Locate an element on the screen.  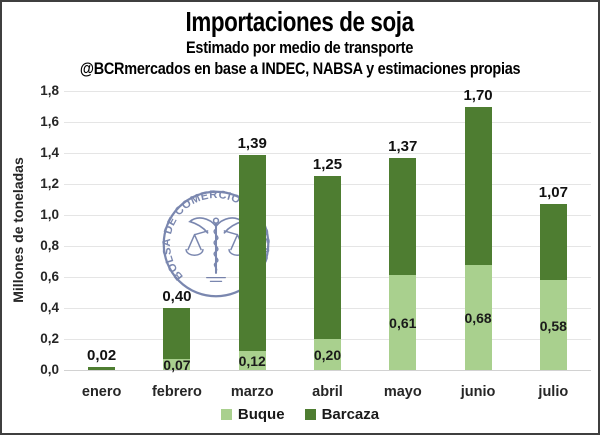
seal-base-banner is located at coordinates (216, 279).